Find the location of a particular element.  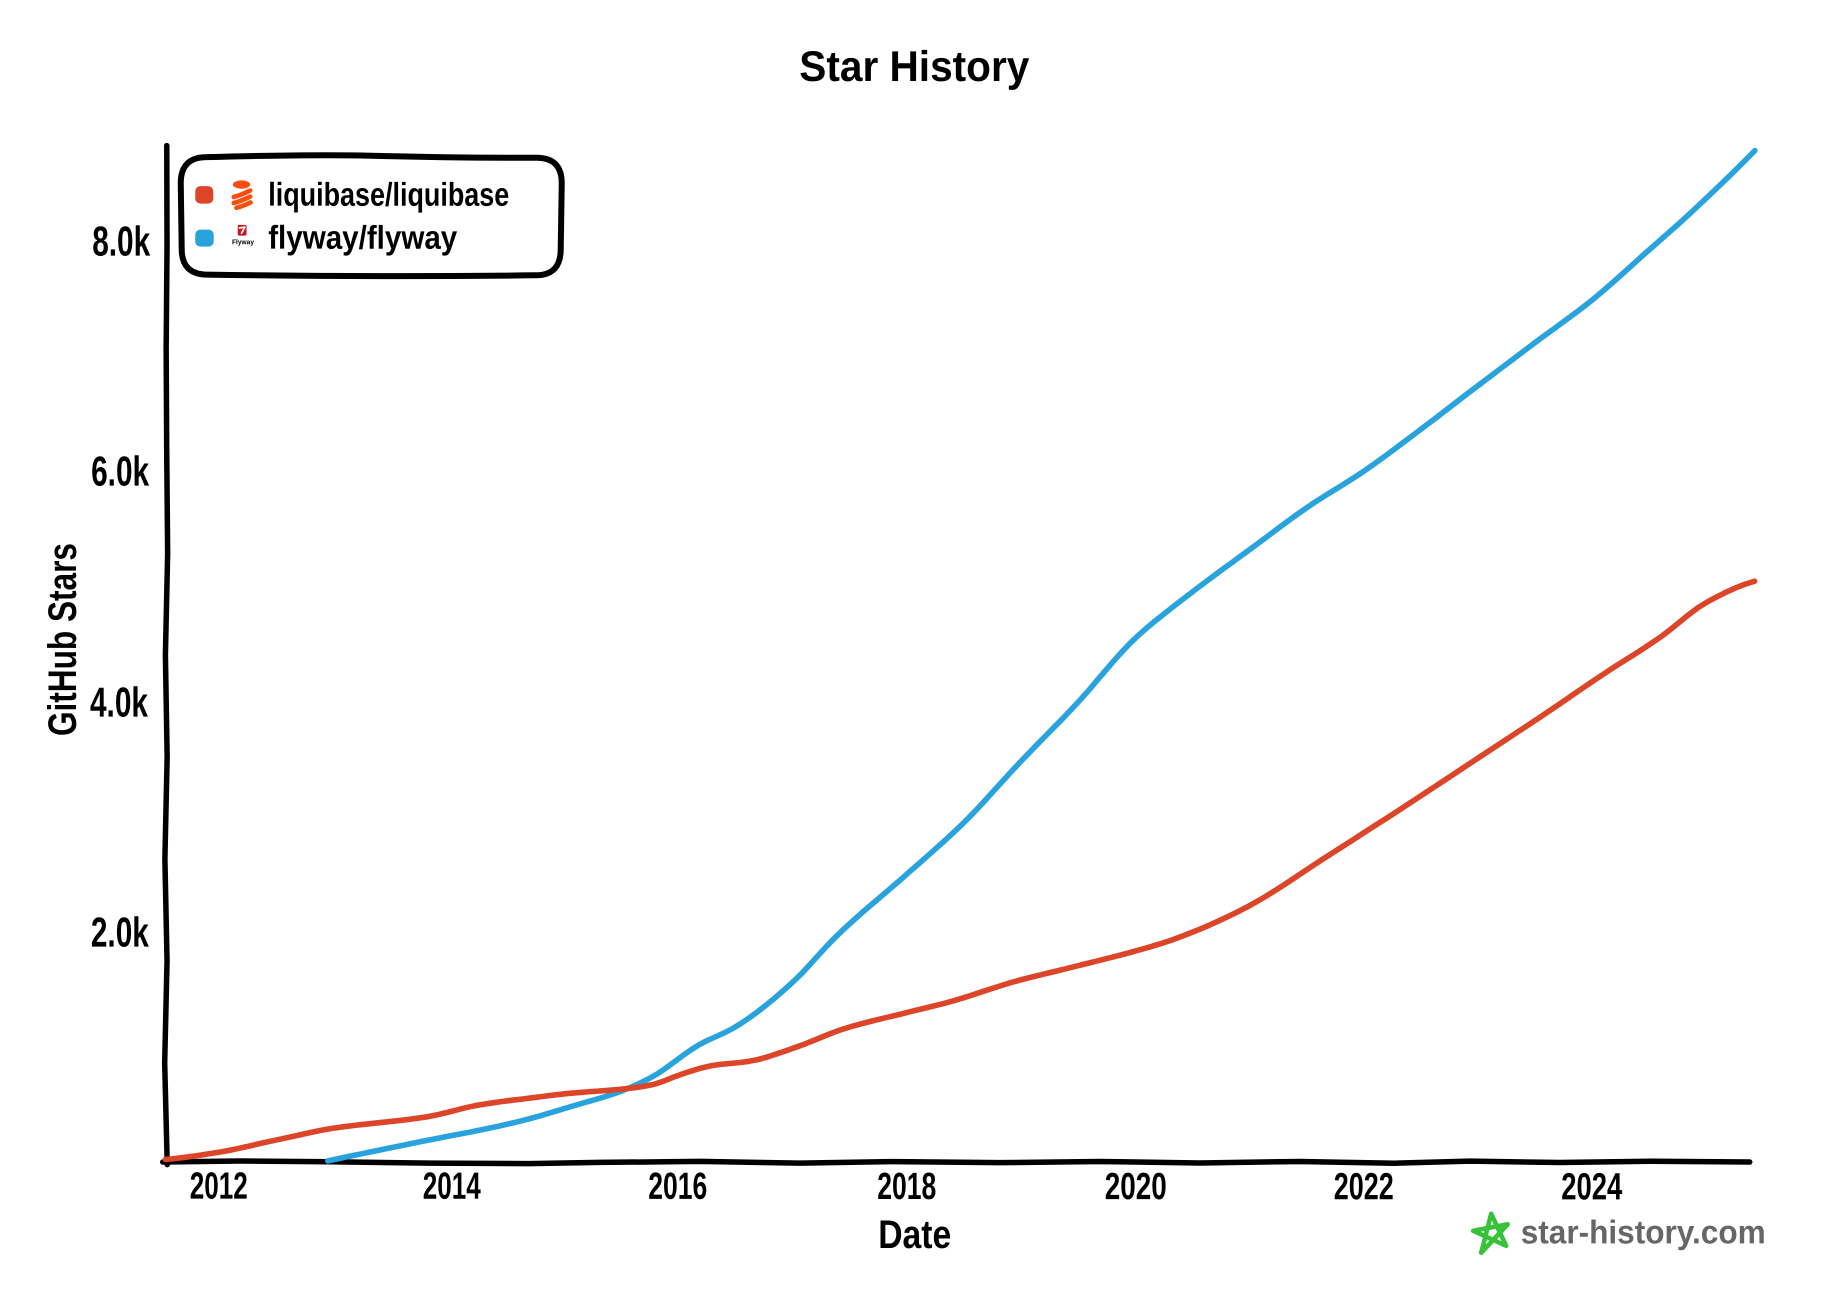

svg-text: 2022 is located at coordinates (1364, 1187).